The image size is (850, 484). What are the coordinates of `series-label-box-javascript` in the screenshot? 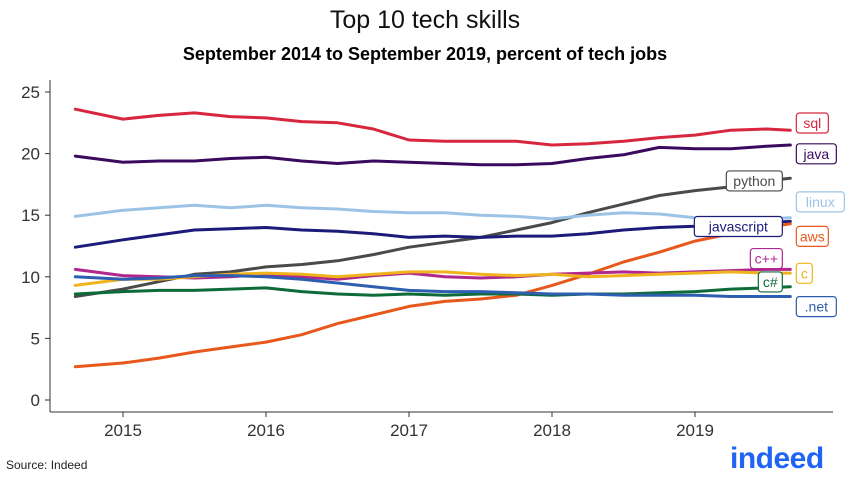 It's located at (738, 226).